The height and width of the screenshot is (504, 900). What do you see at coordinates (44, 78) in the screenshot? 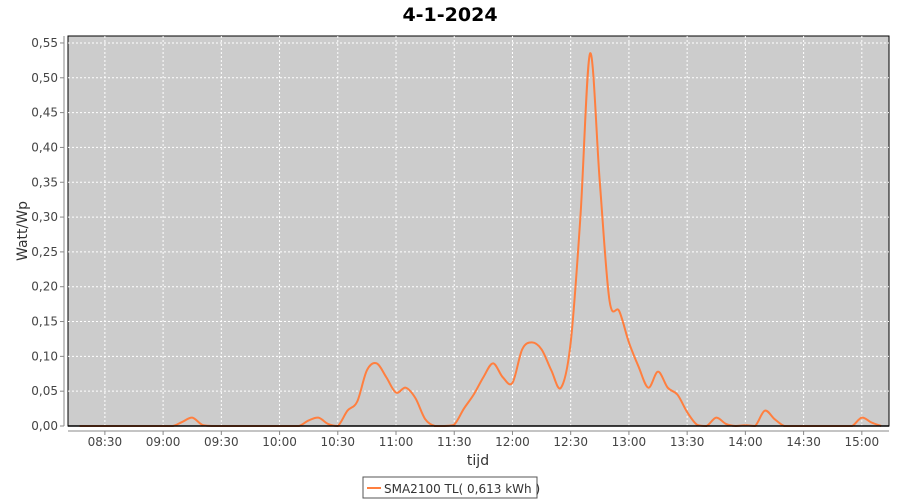
I see `y-tick-label: 0,50` at bounding box center [44, 78].